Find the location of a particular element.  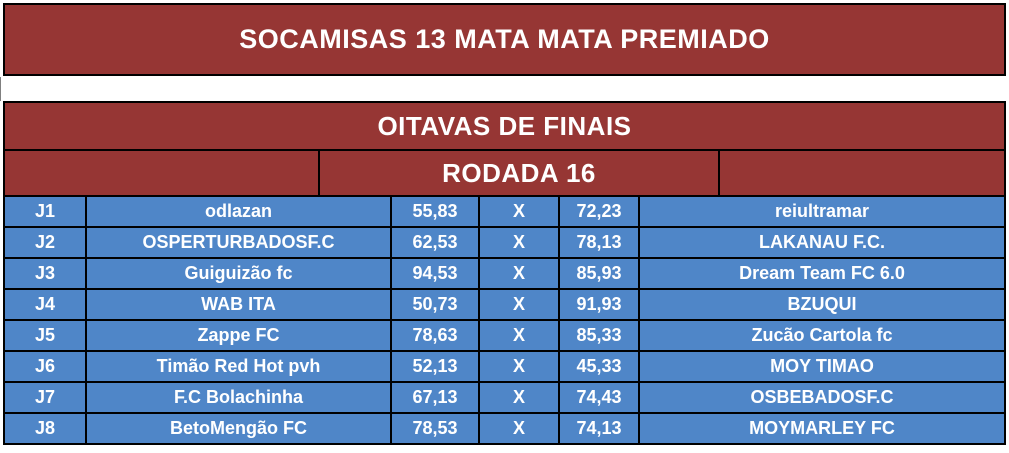

stage-header-row: OITAVAS DE FINAIS is located at coordinates (504, 126).